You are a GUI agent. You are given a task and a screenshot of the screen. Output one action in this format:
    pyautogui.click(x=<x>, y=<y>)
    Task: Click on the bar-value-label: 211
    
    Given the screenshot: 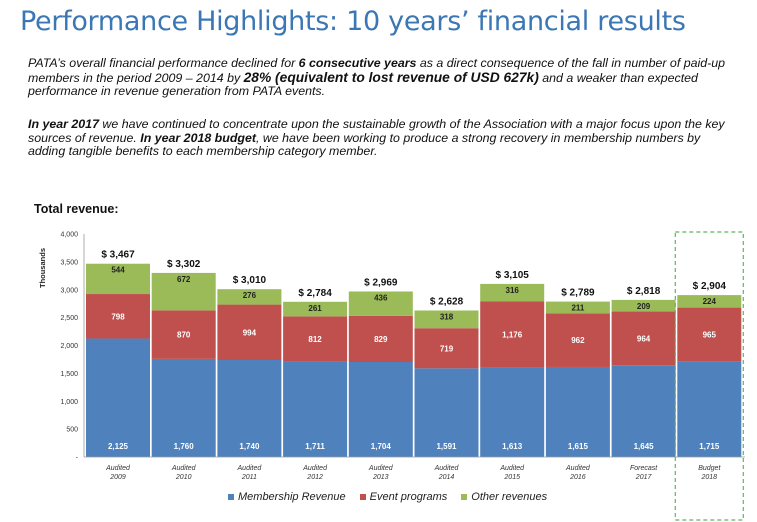 What is the action you would take?
    pyautogui.click(x=577, y=308)
    